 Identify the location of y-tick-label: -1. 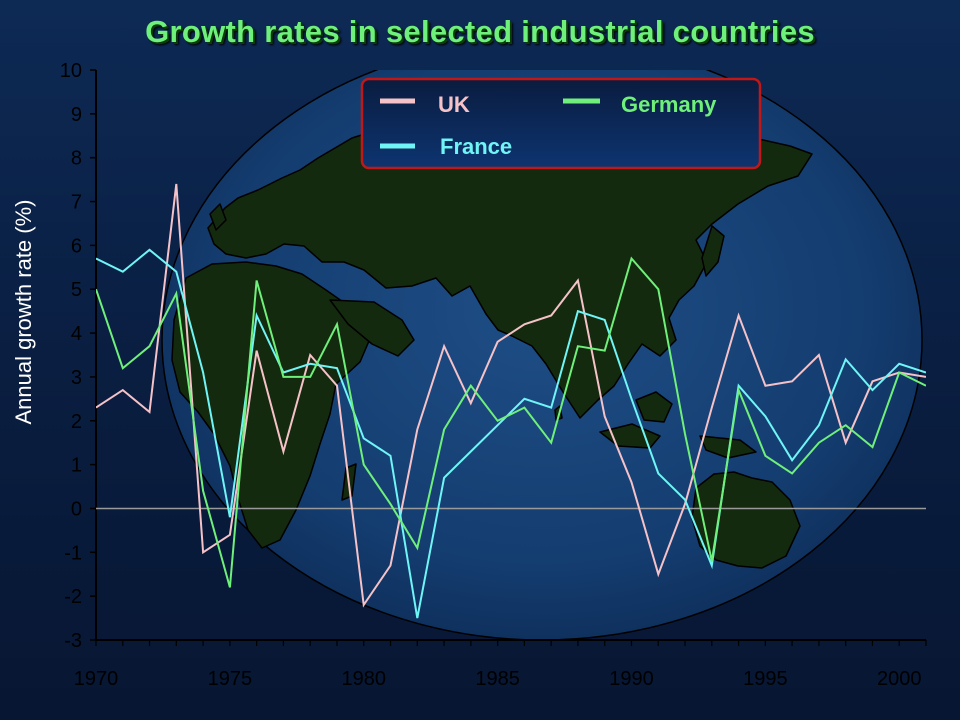
(73, 553).